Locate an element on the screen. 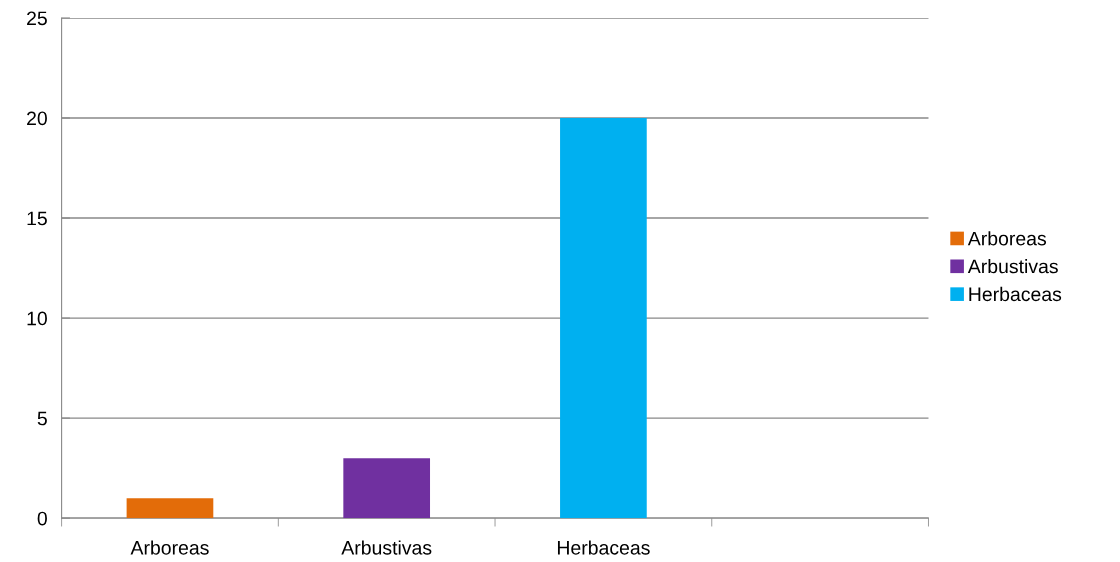 Image resolution: width=1120 pixels, height=562 pixels. y-tick-label: 10 is located at coordinates (37, 318).